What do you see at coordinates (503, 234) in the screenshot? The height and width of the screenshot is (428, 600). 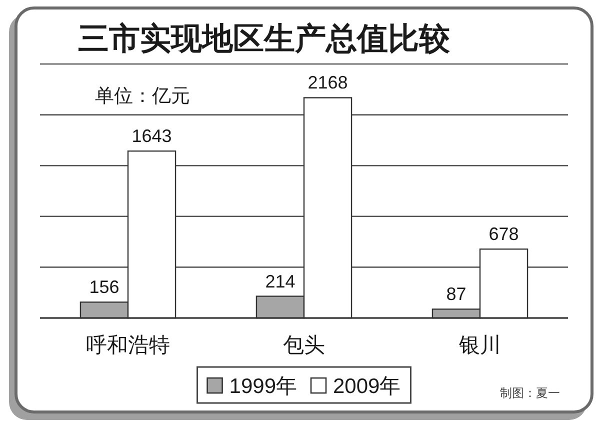 I see `data-label: 678` at bounding box center [503, 234].